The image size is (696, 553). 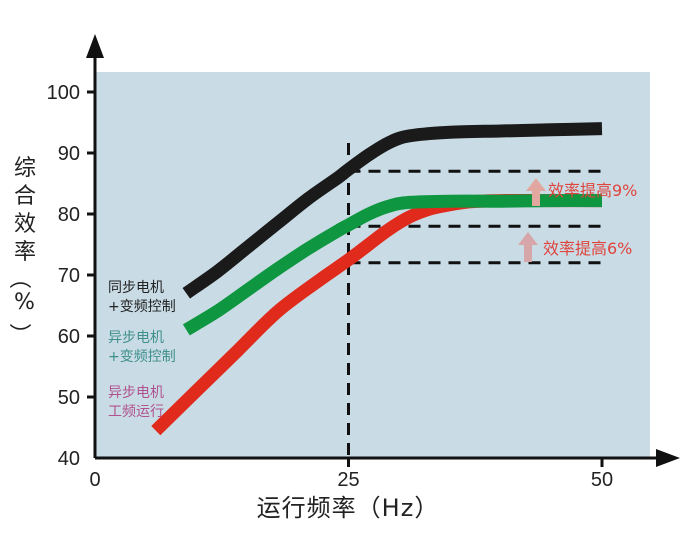 What do you see at coordinates (587, 248) in the screenshot?
I see `annotation-text-1: 效率提高6%` at bounding box center [587, 248].